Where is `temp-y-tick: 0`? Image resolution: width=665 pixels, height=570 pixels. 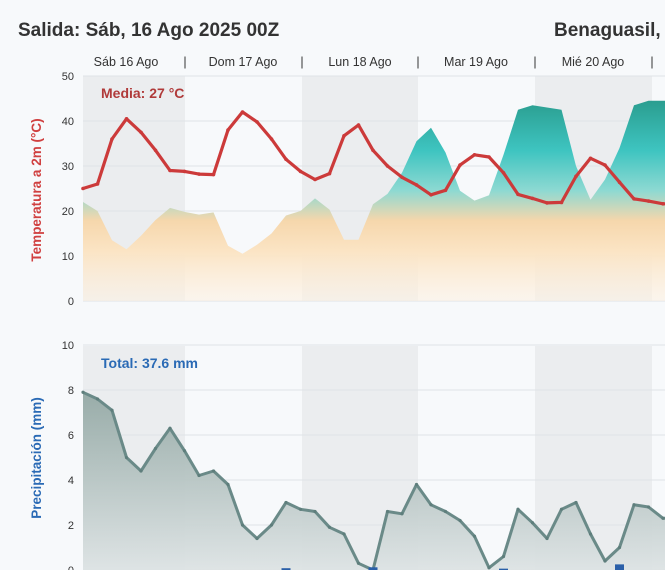
temp-y-tick: 0 is located at coordinates (71, 302).